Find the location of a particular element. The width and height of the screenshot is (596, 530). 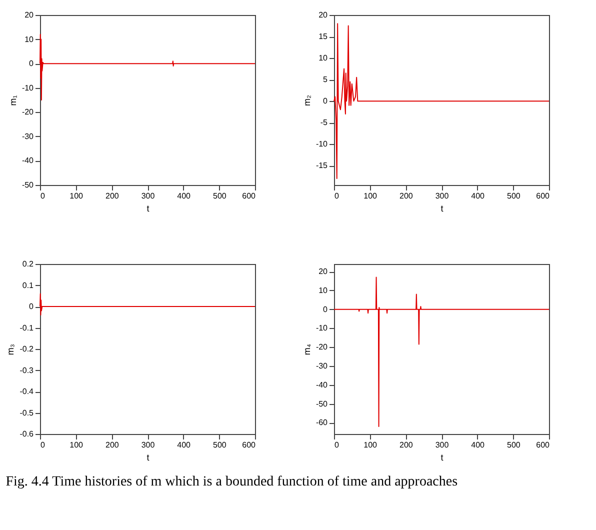

y-tick-label: 0.1 is located at coordinates (28, 285).